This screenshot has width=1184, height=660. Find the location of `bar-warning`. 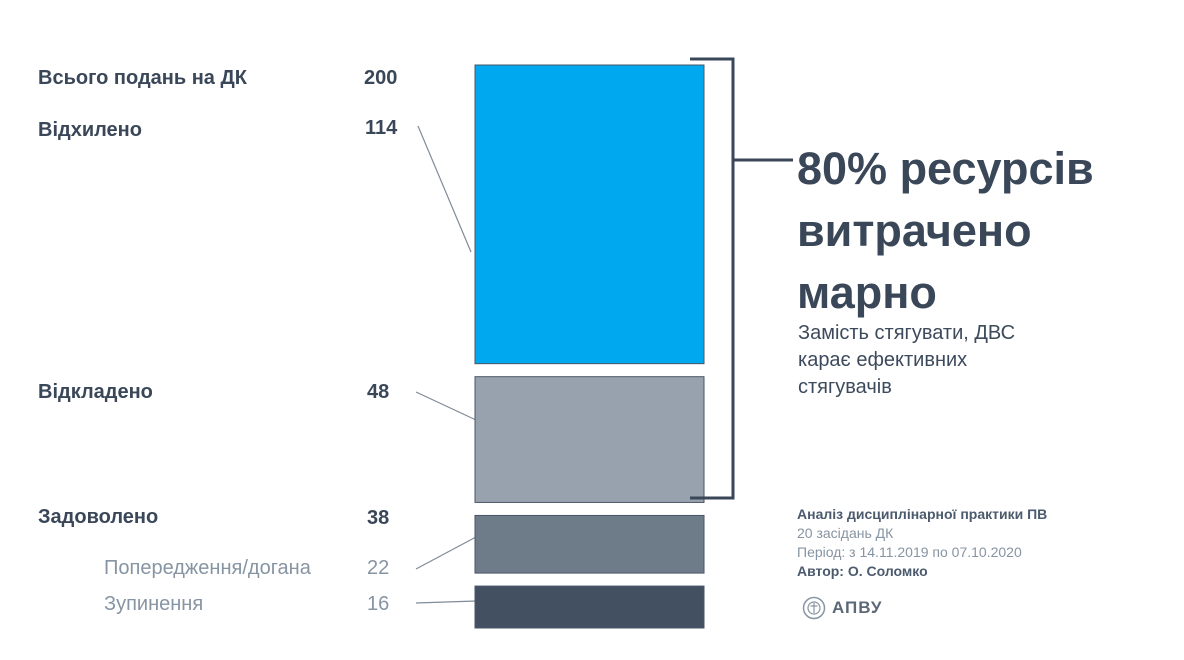

bar-warning is located at coordinates (589, 544).